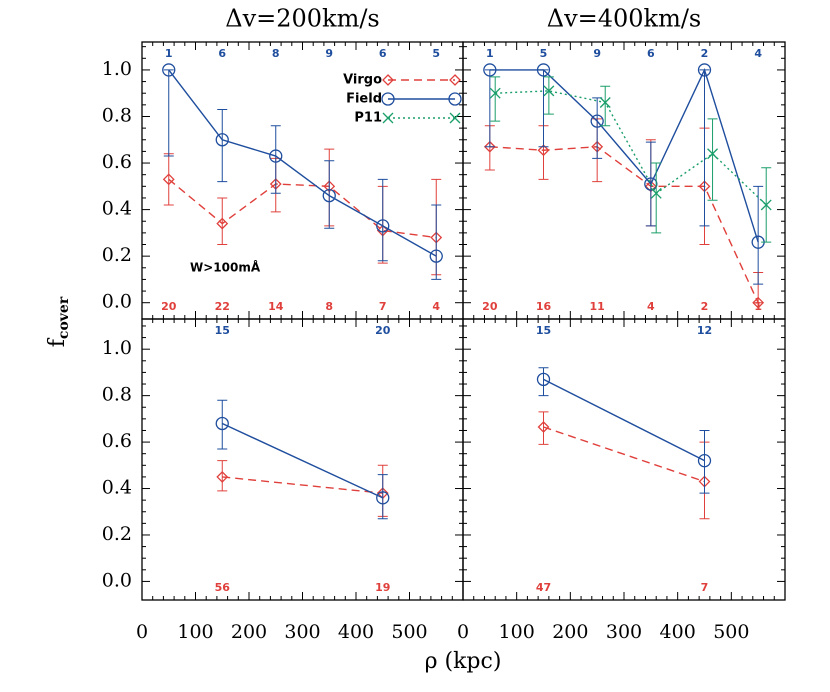 The height and width of the screenshot is (692, 830). Describe the element at coordinates (758, 53) in the screenshot. I see `count-label: 4` at that location.